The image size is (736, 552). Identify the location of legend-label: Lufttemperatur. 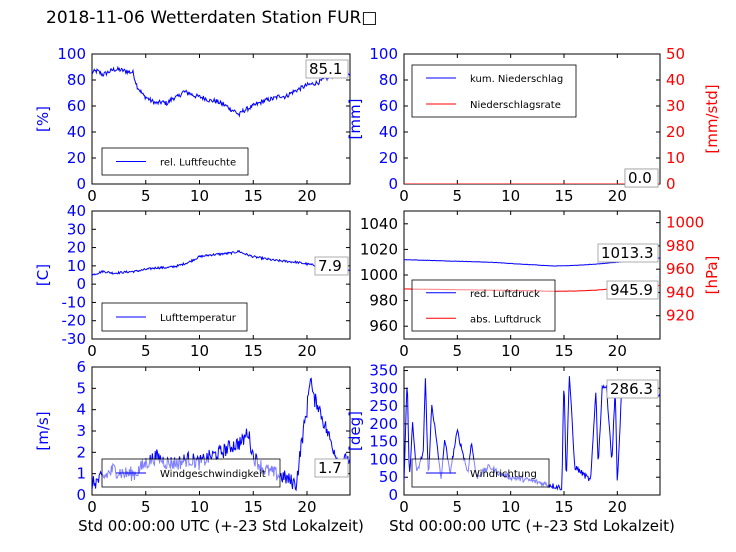
(198, 318).